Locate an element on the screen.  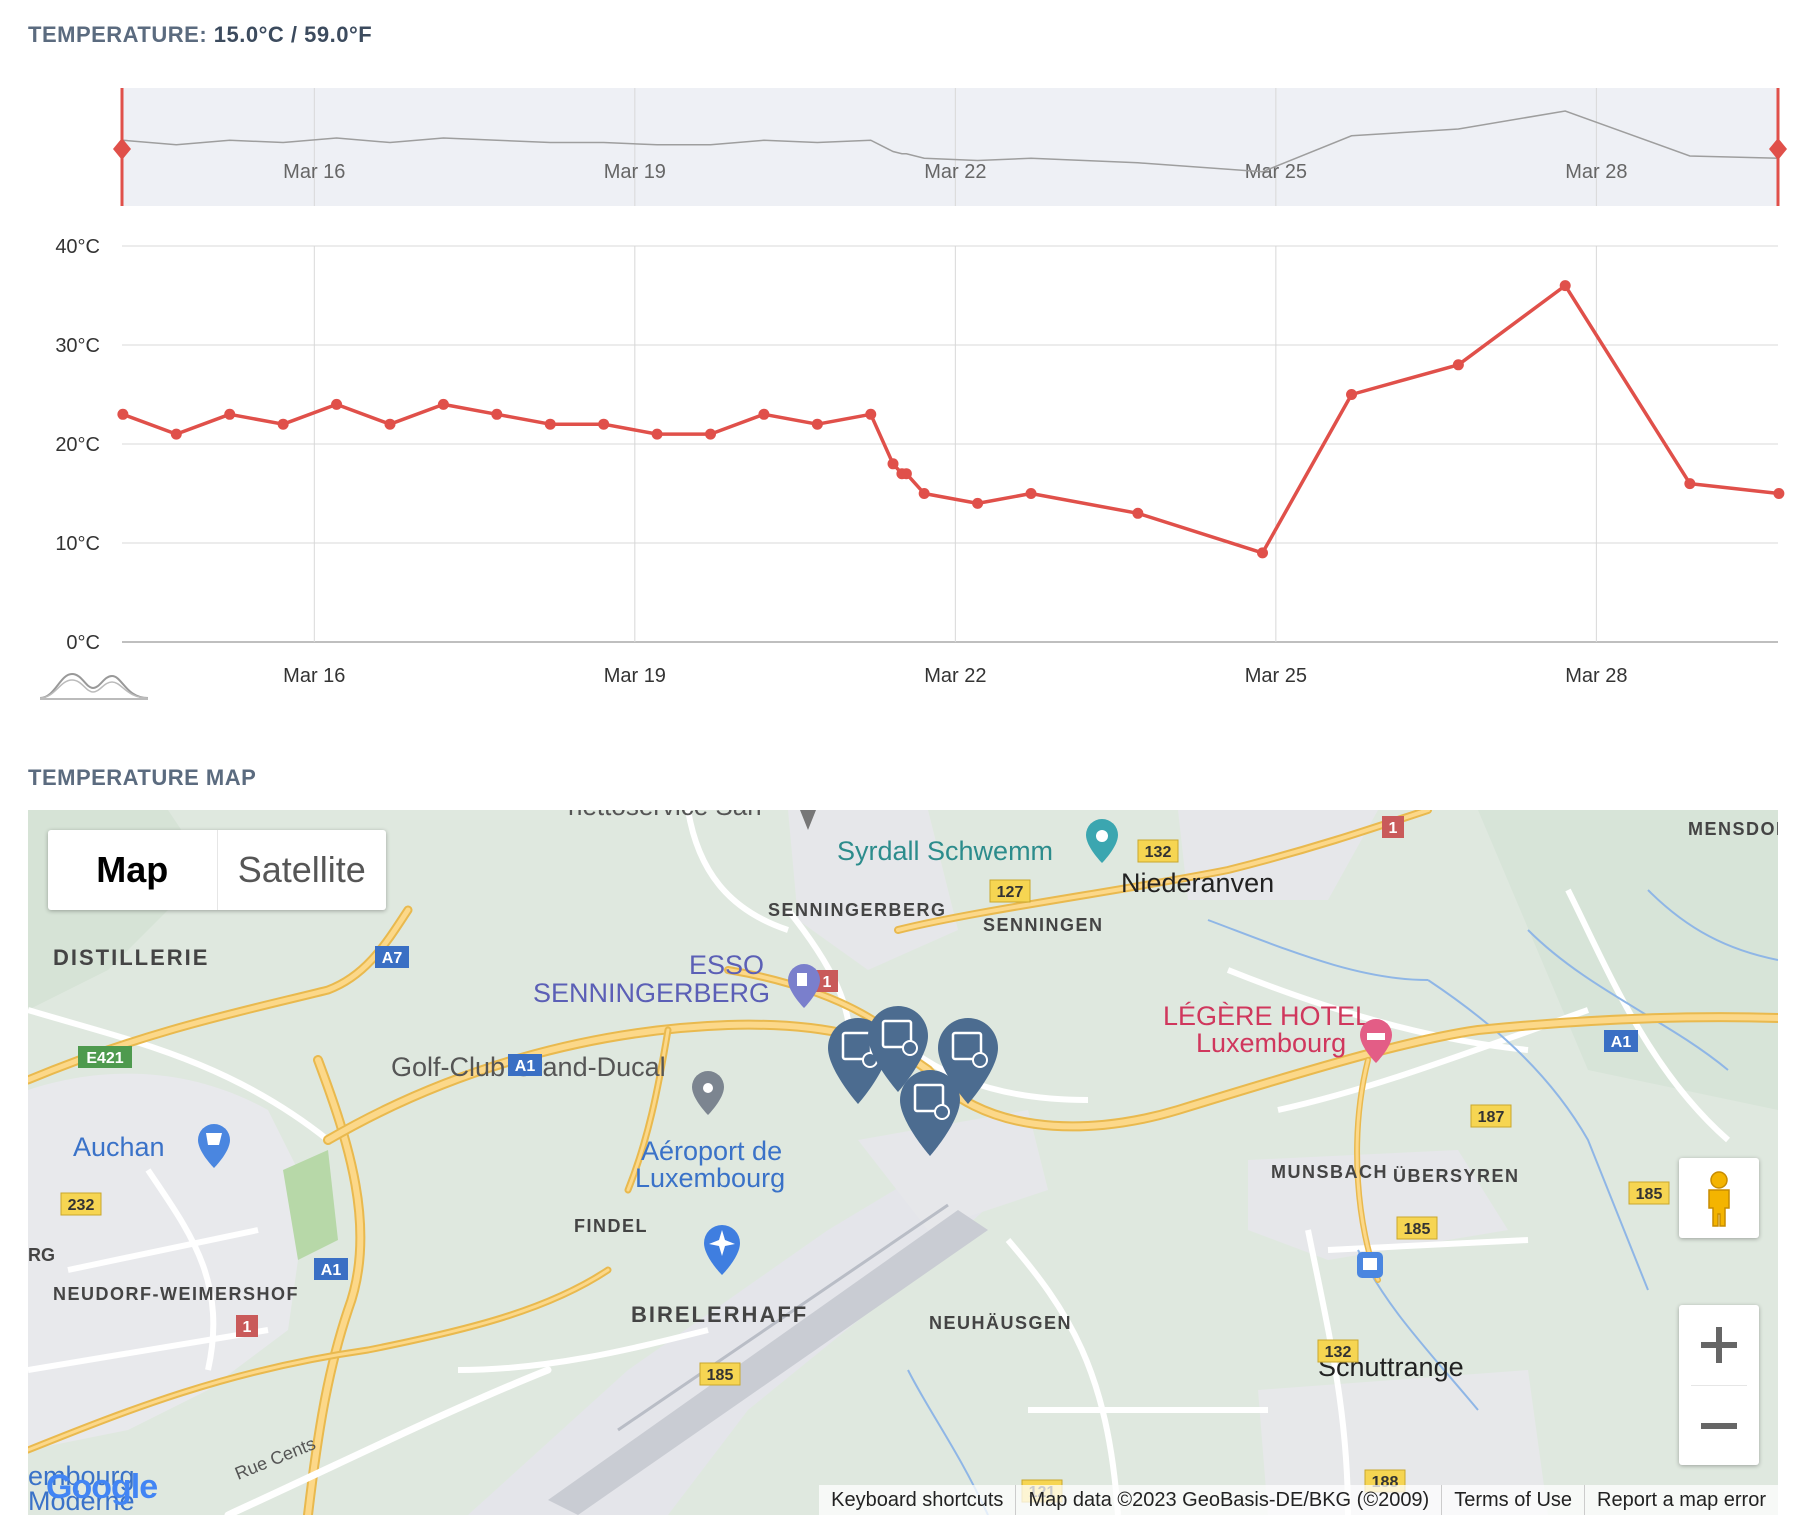
street-view-button is located at coordinates (1719, 1198).